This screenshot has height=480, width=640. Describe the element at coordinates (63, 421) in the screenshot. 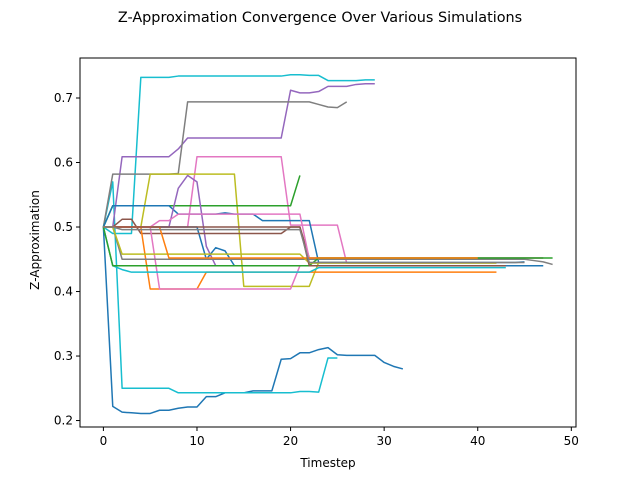

I see `y-tick-label: 0.2` at that location.